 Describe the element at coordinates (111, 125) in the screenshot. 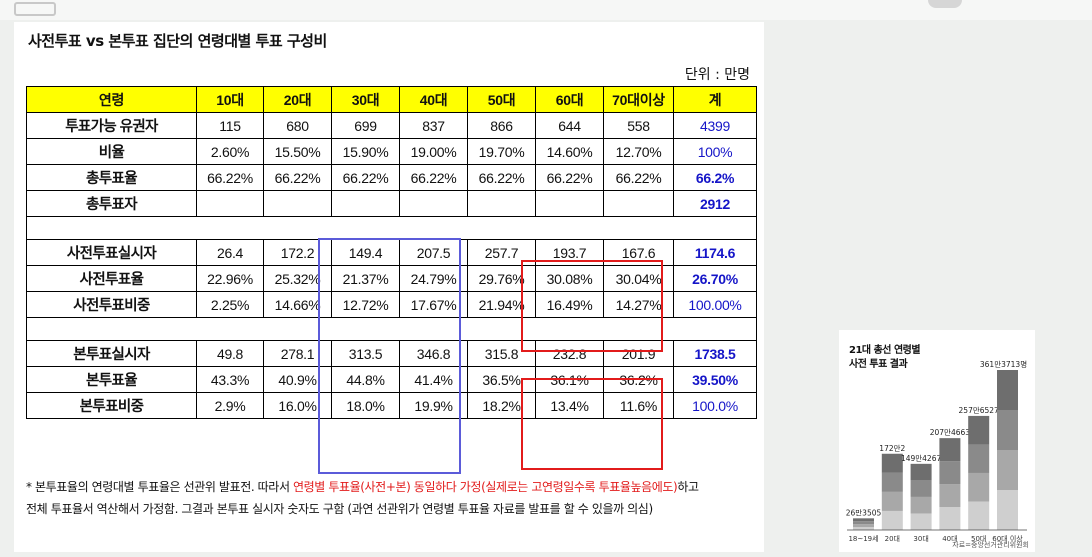

I see `row-label: 투표가능 유권자` at that location.